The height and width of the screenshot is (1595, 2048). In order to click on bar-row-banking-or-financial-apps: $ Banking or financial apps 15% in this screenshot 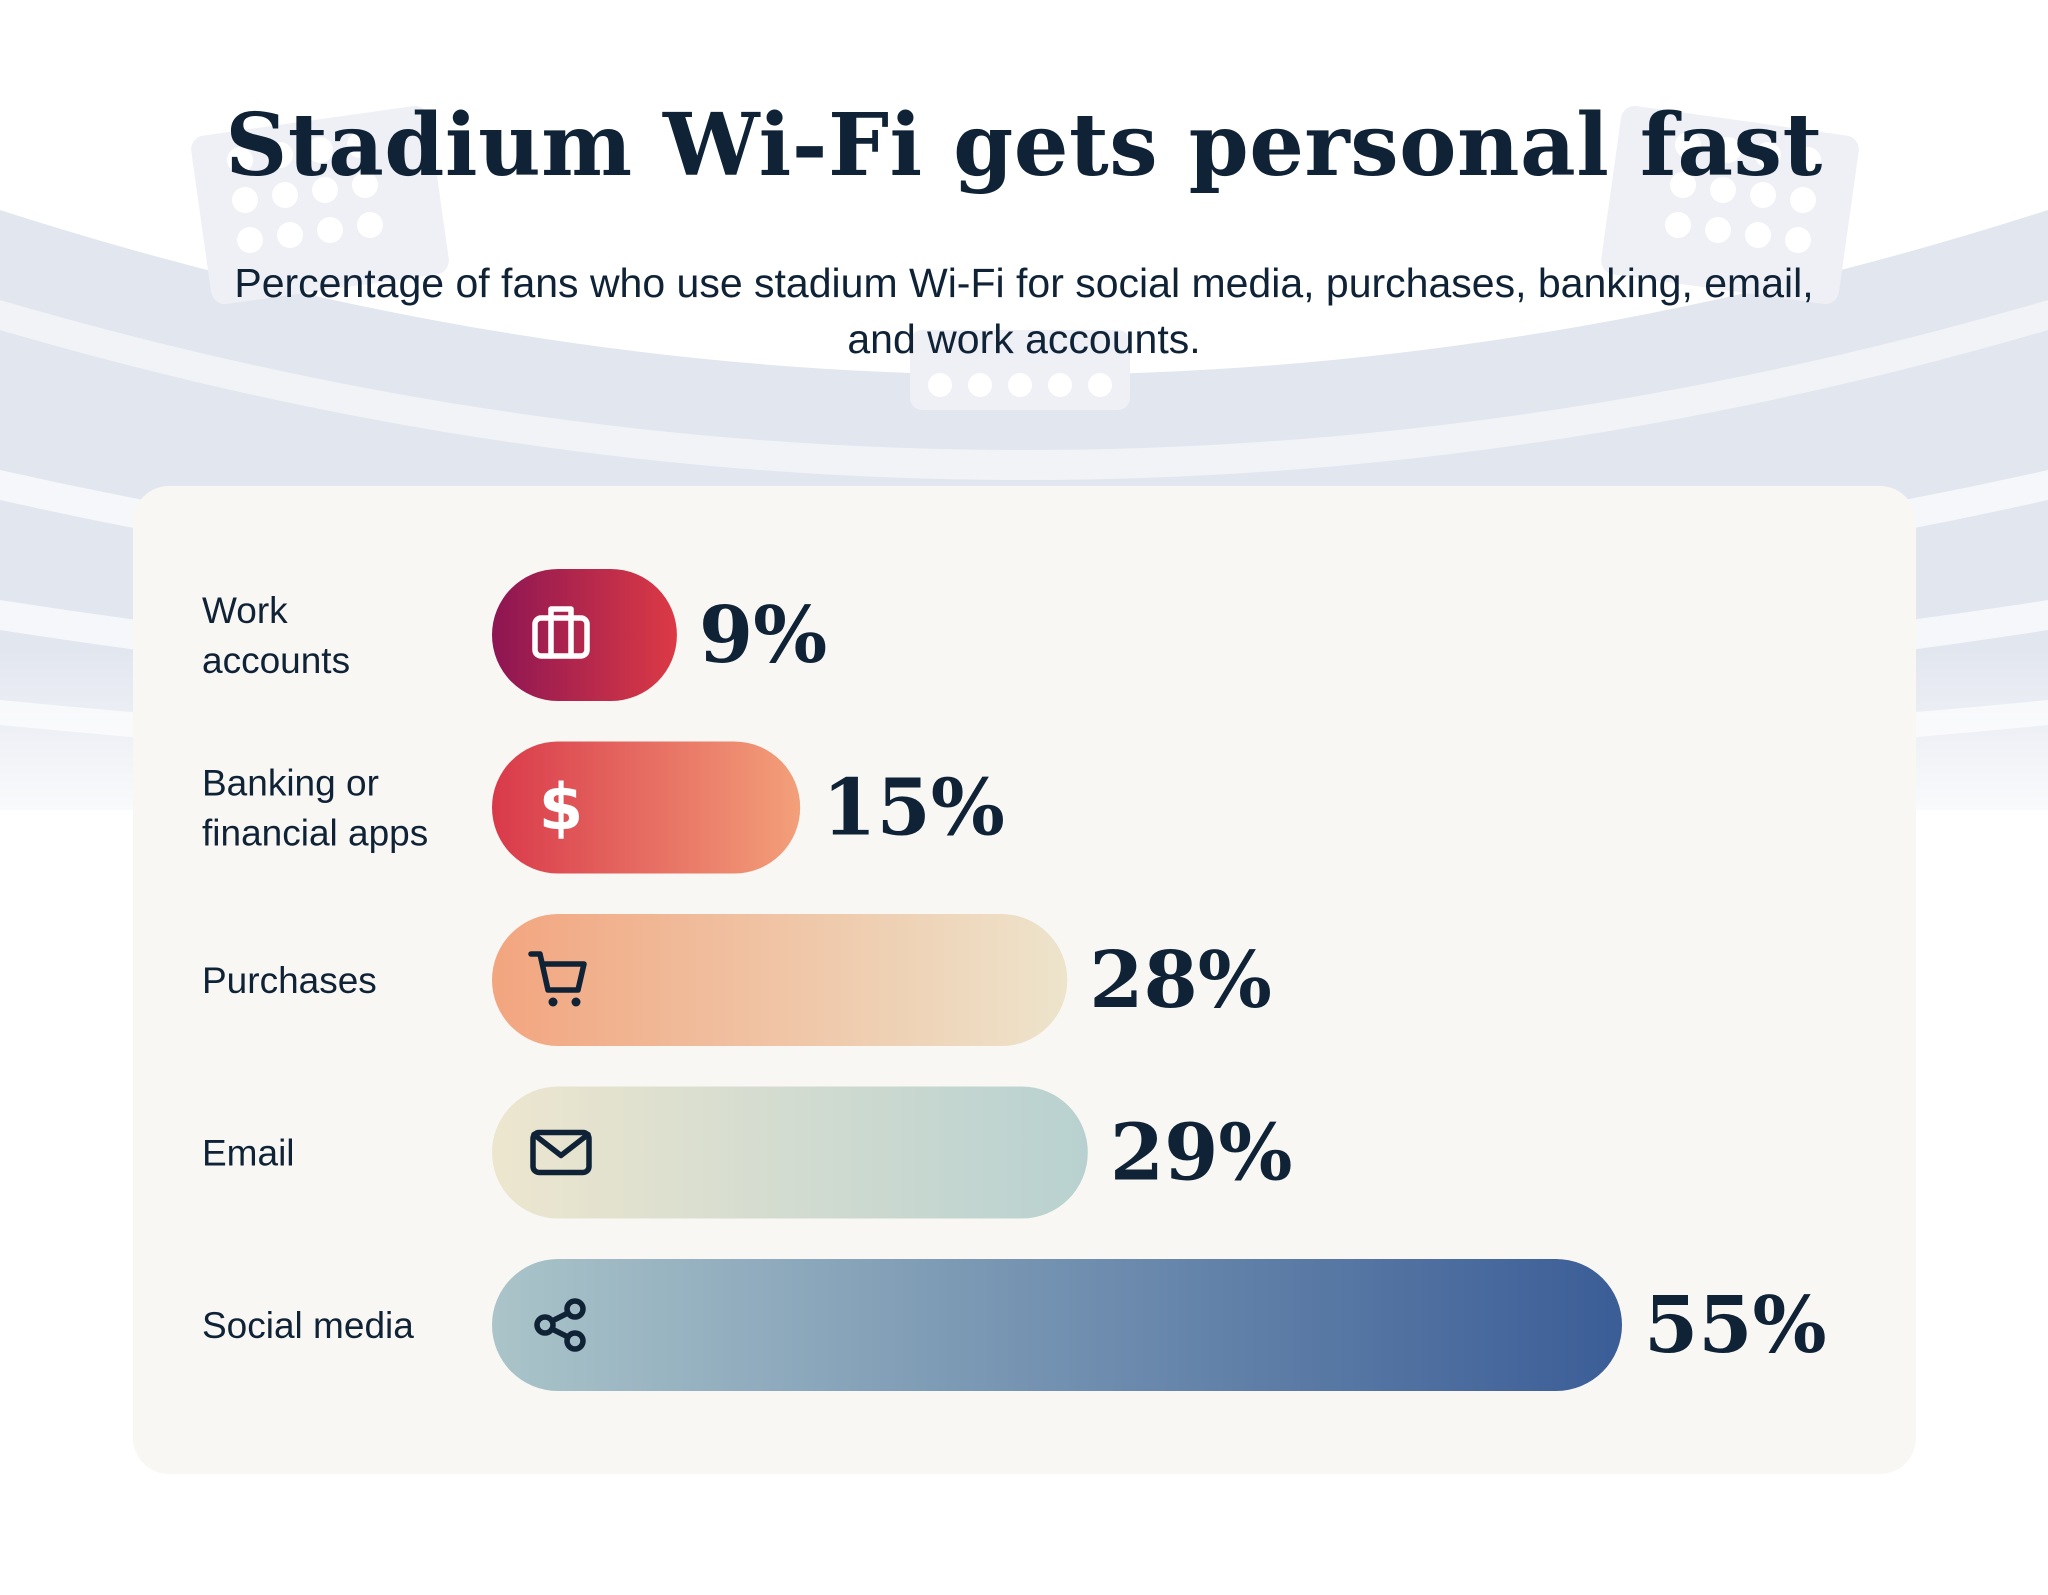, I will do `click(603, 807)`.